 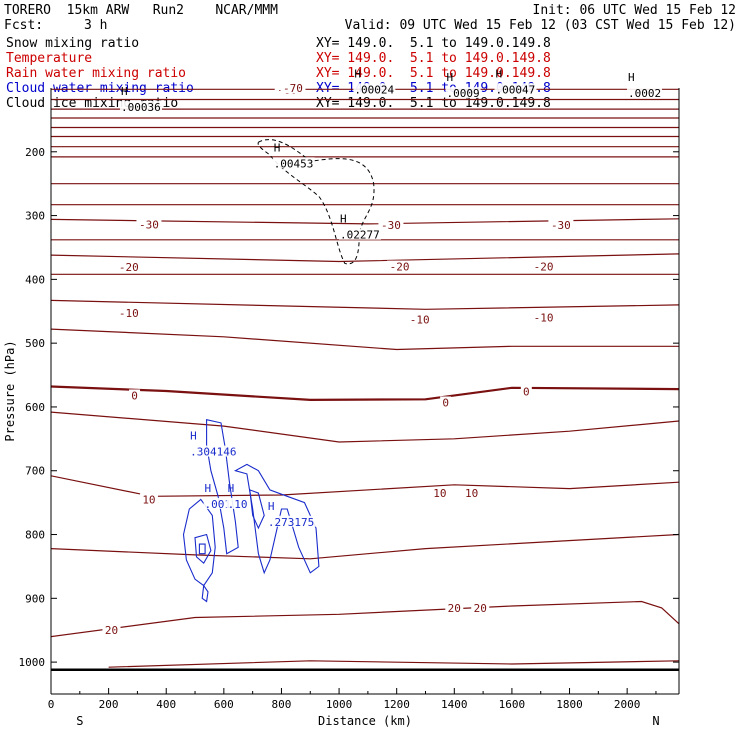 I want to click on y-tick-label: 800, so click(x=35, y=535).